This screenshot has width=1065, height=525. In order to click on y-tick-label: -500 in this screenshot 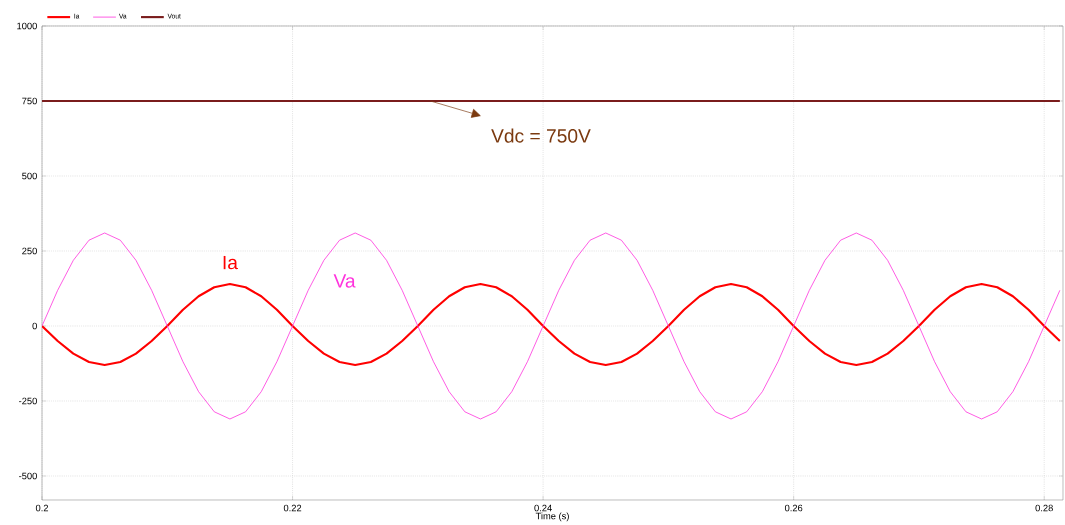, I will do `click(28, 476)`.